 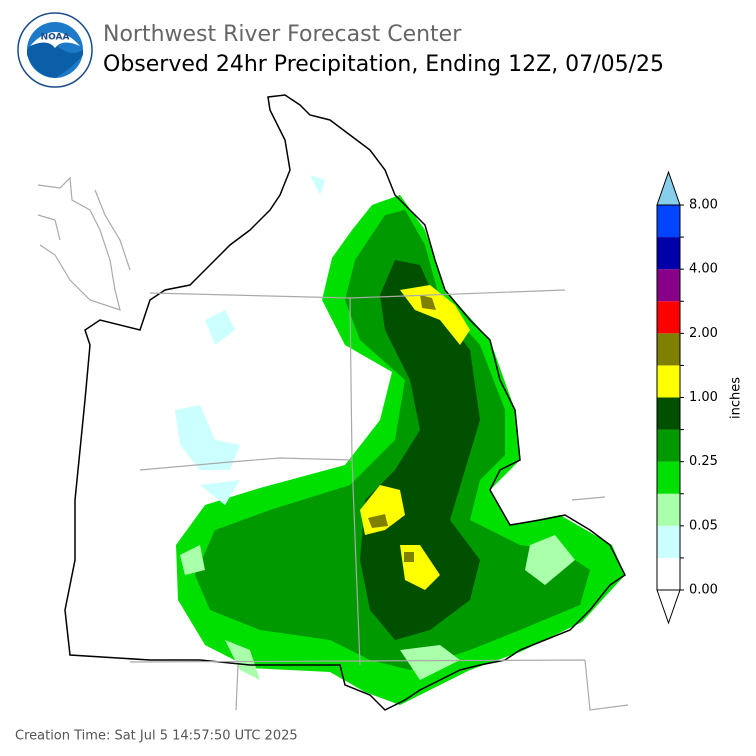 I want to click on logo-wave, so click(x=55, y=58).